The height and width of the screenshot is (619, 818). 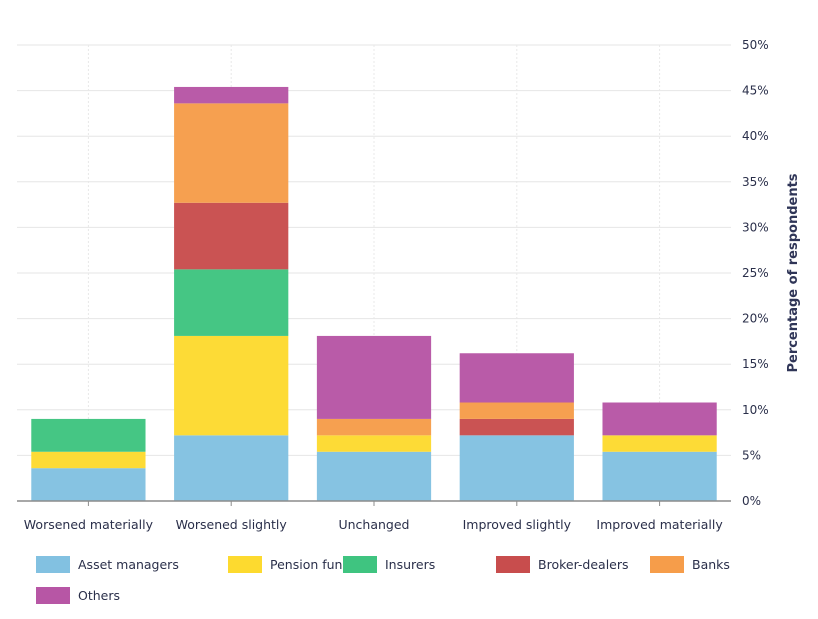 I want to click on x-tick-label: Improved materially, so click(x=659, y=524).